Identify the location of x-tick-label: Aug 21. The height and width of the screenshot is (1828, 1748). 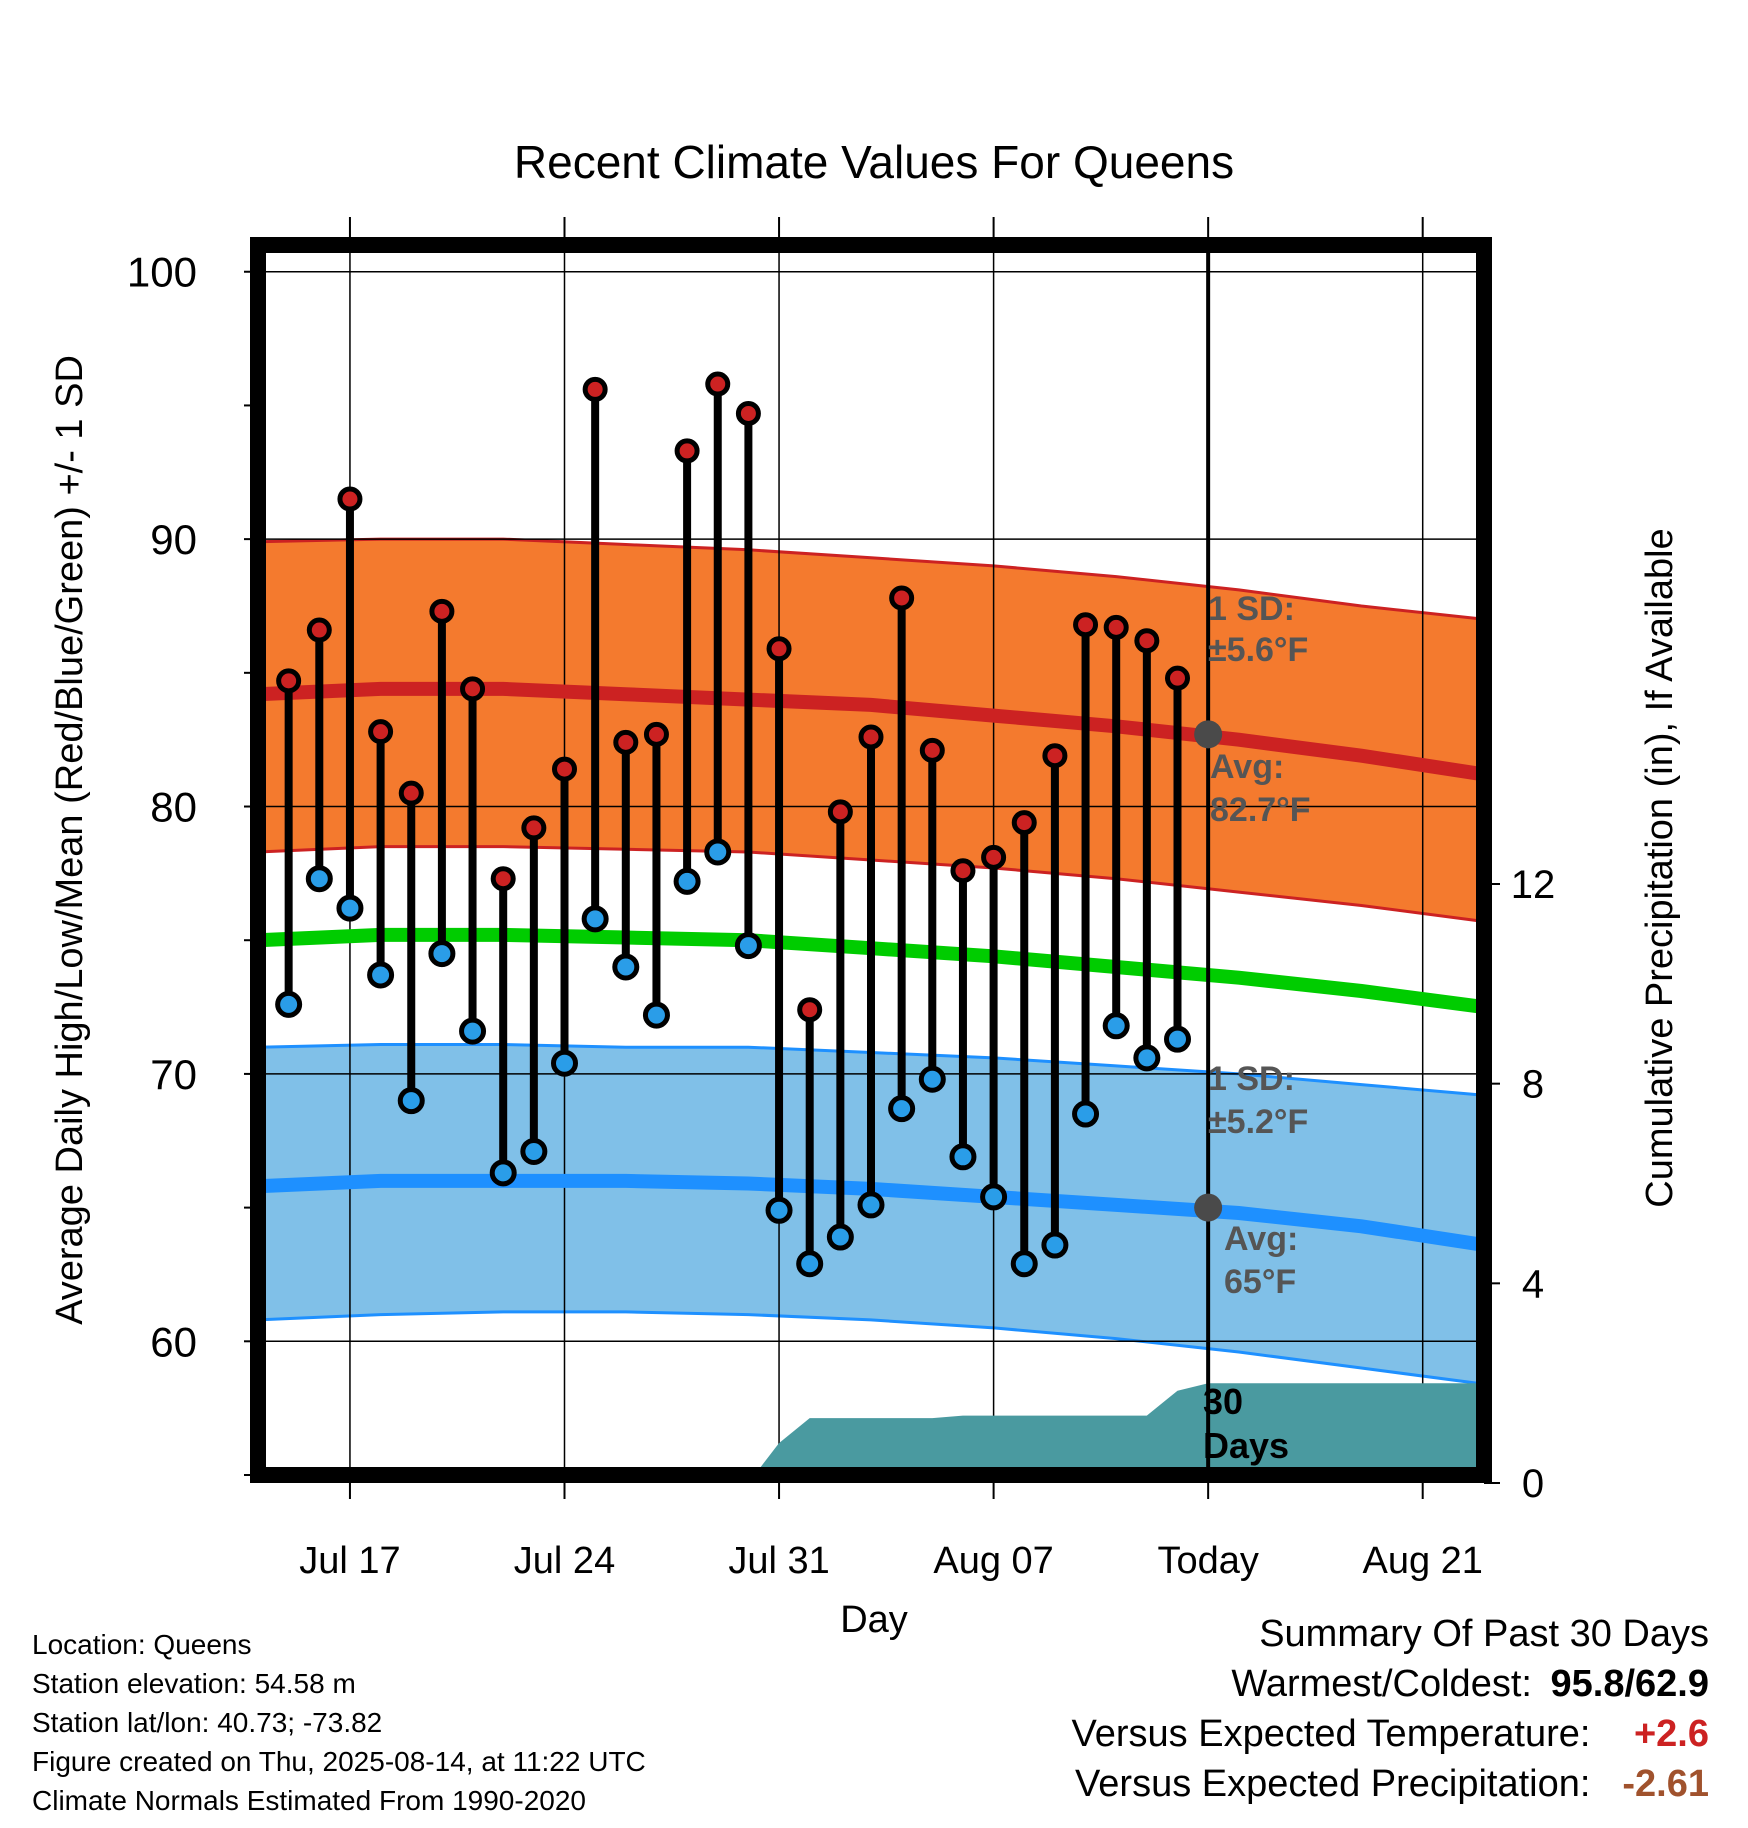
(1422, 1561).